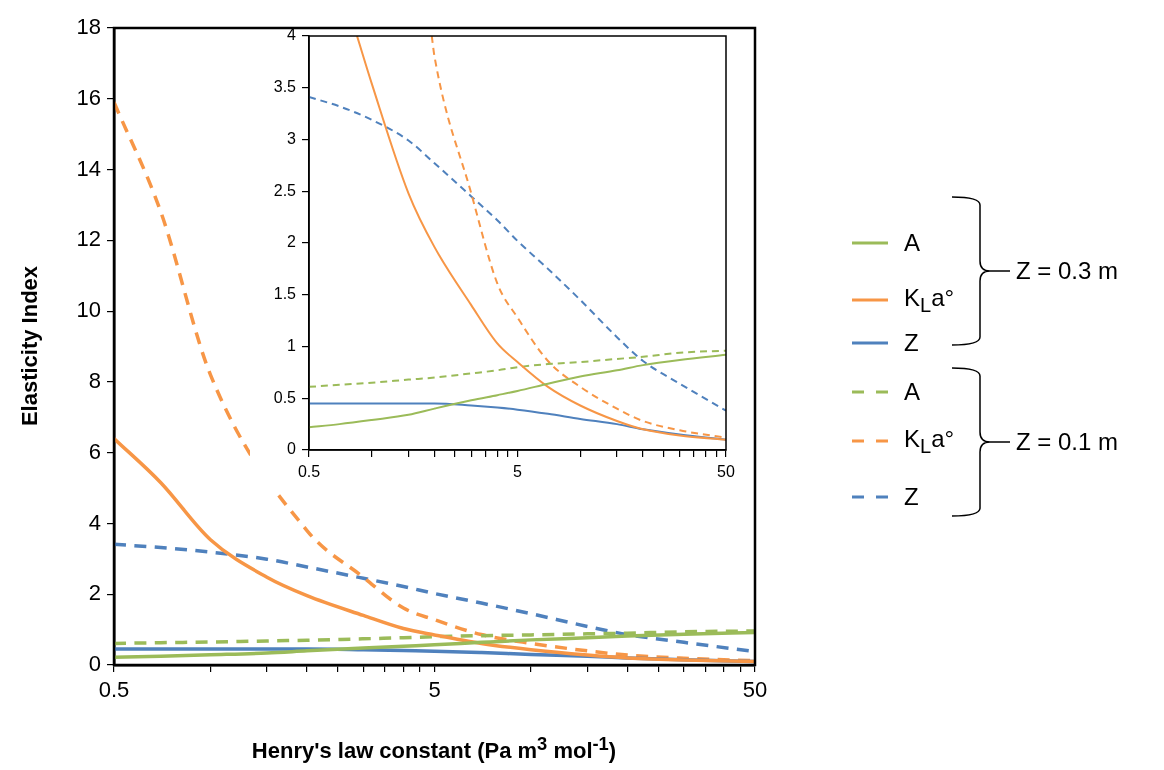  Describe the element at coordinates (94, 380) in the screenshot. I see `y-tick-label: 8` at that location.